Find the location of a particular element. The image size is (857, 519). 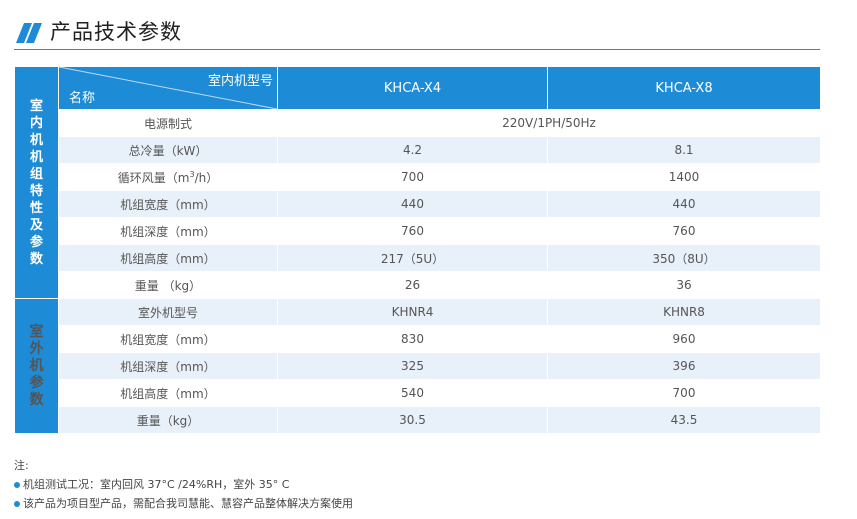

cell-value: 36 is located at coordinates (684, 285).